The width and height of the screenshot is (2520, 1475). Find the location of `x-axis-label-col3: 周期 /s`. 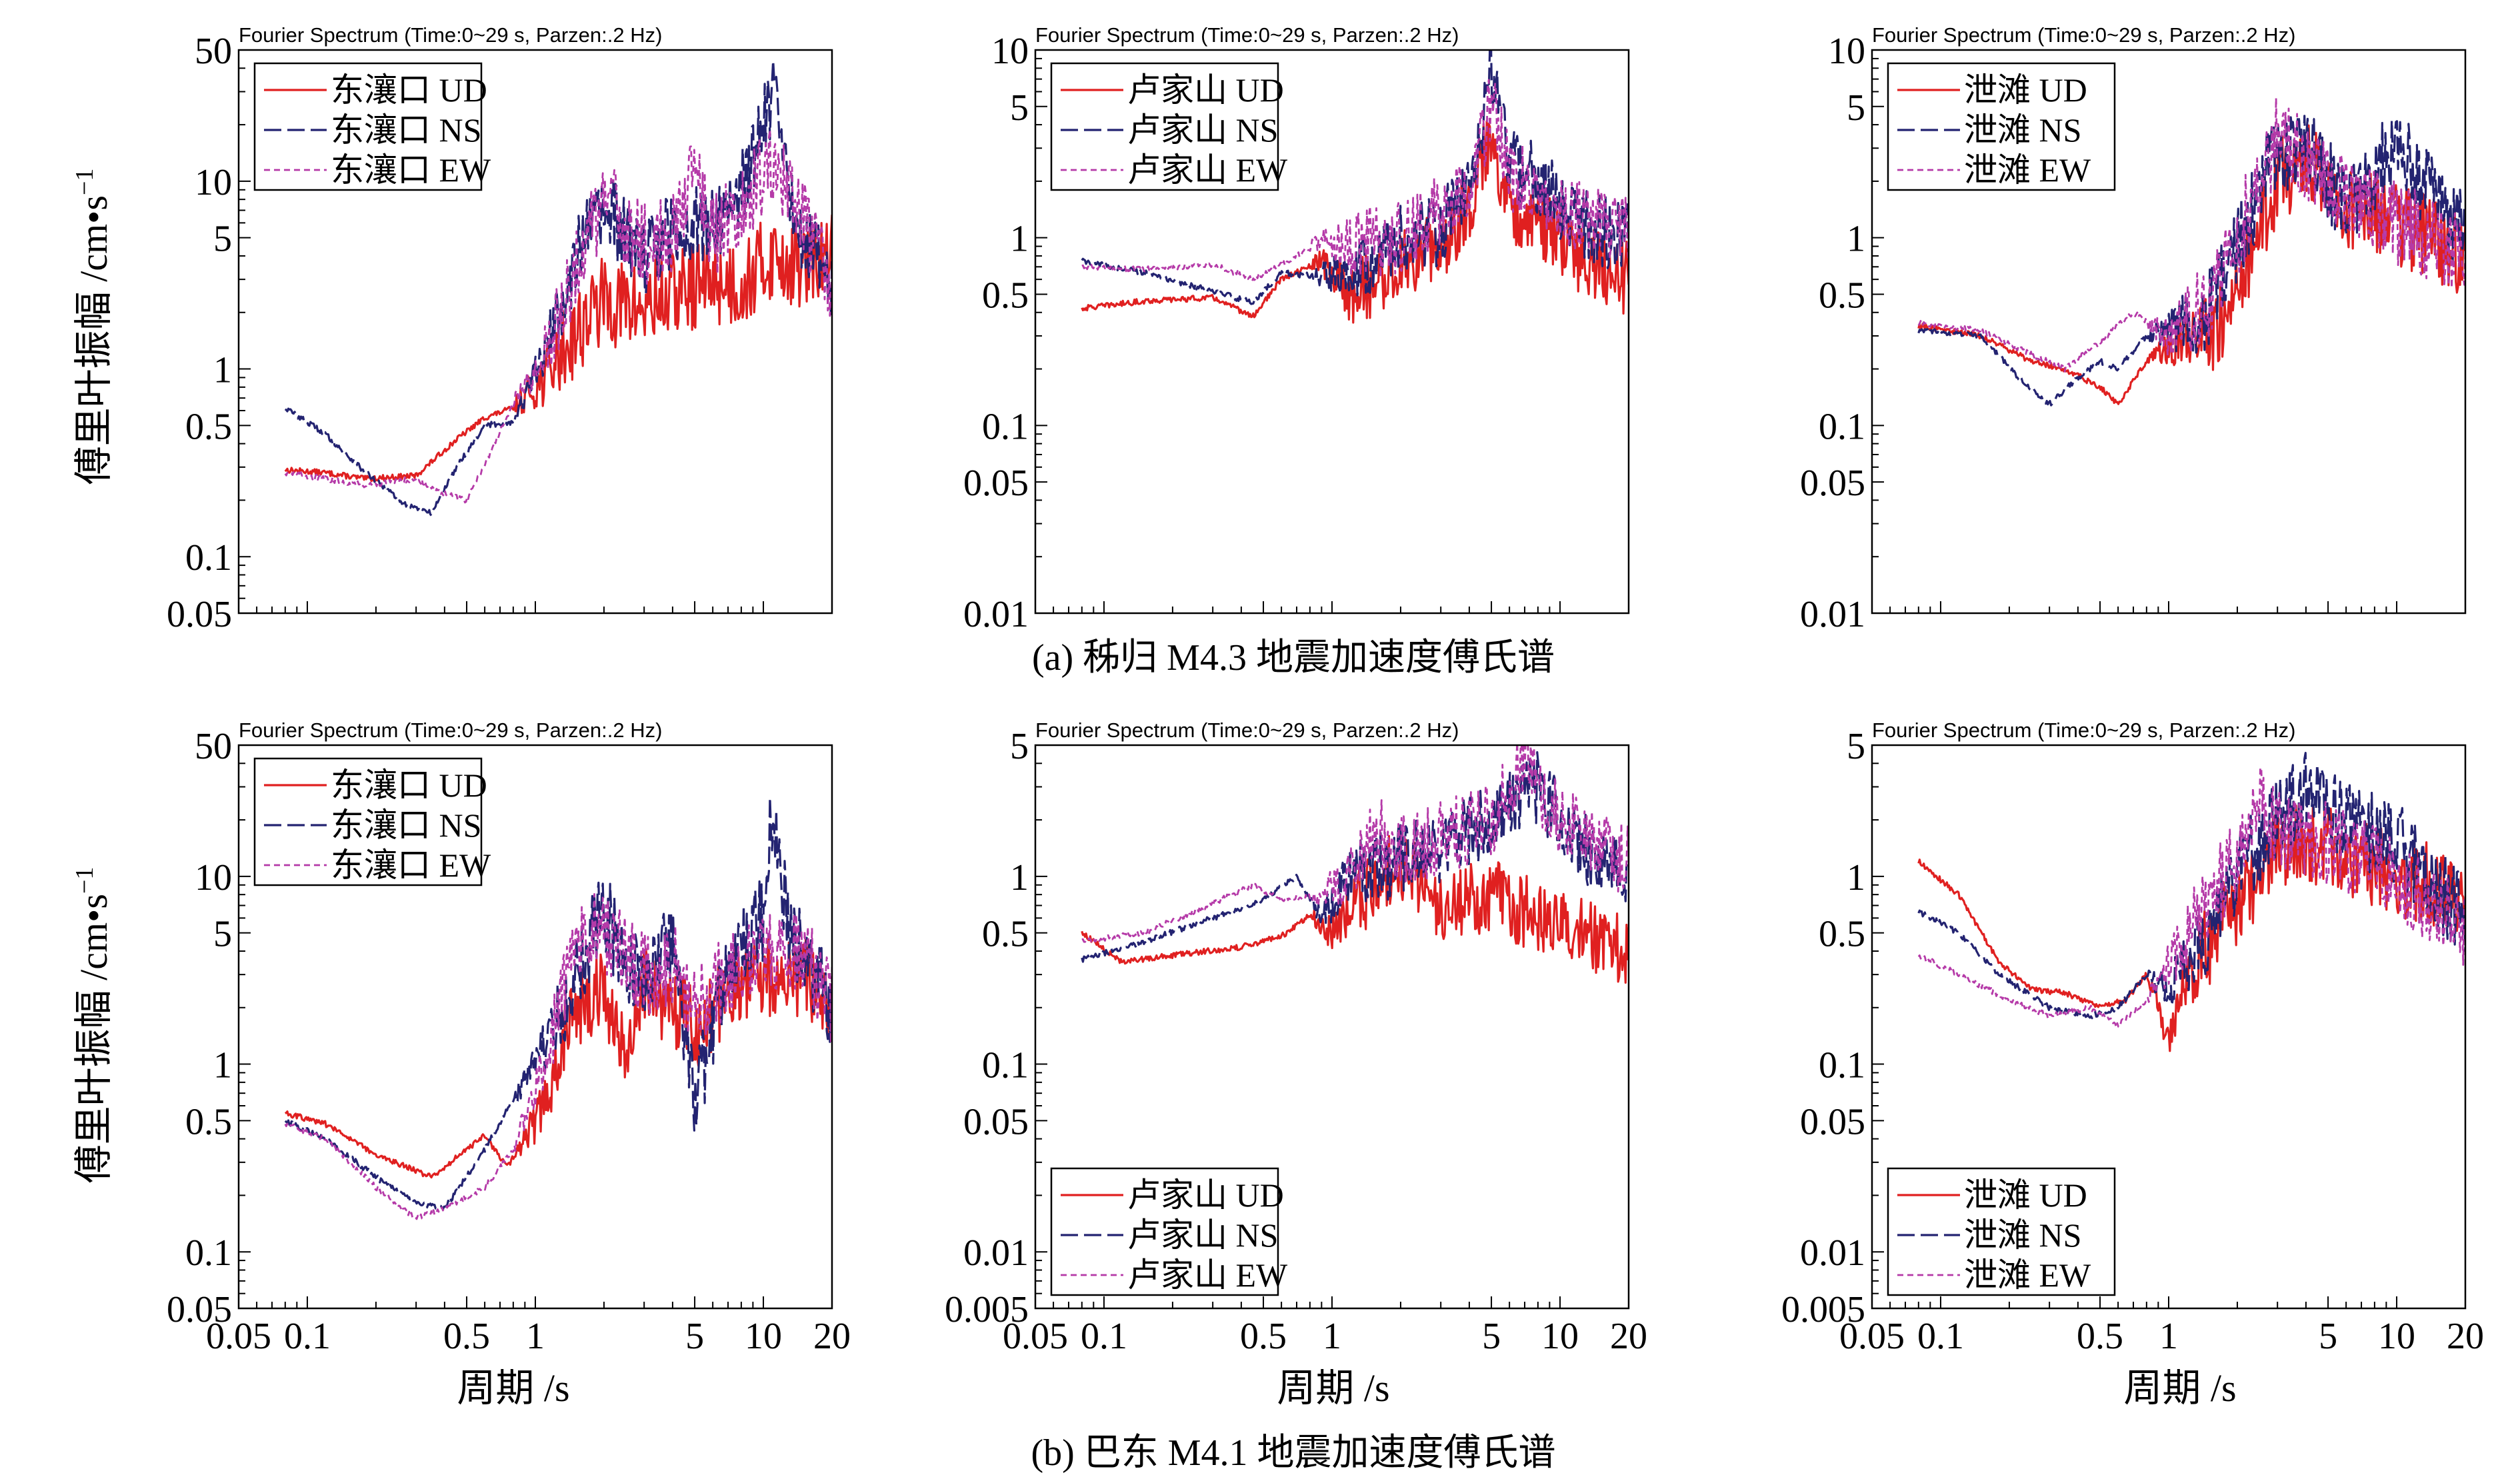

x-axis-label-col3: 周期 /s is located at coordinates (2179, 1388).